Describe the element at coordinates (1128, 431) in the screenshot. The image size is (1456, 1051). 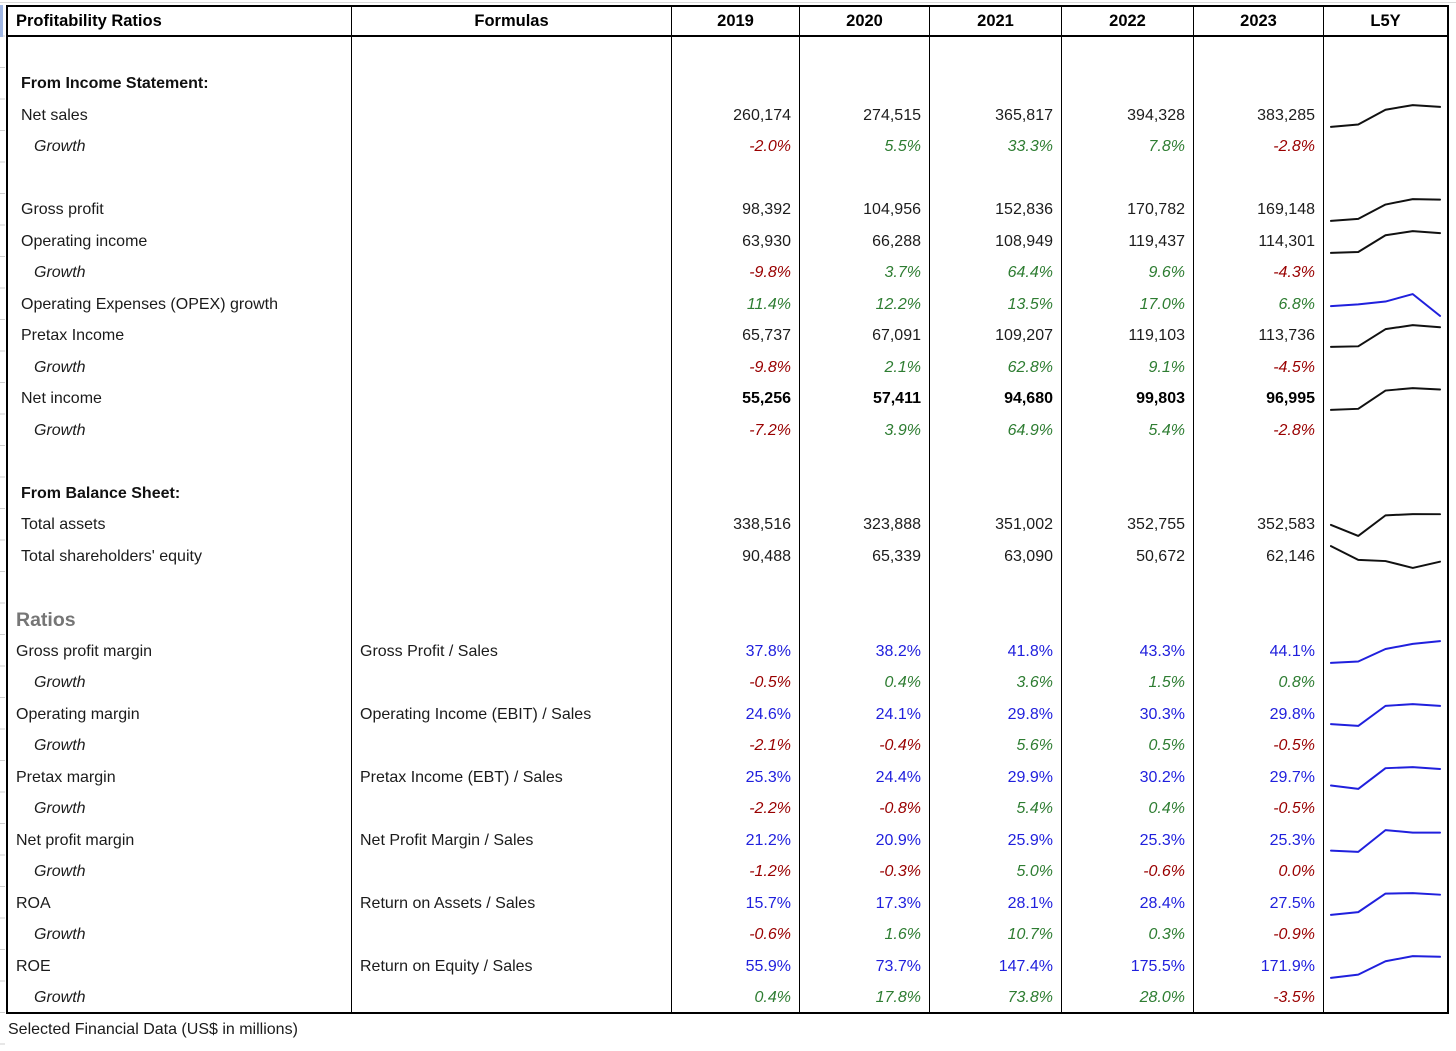
I see `value-cell-2022: 5.4%` at that location.